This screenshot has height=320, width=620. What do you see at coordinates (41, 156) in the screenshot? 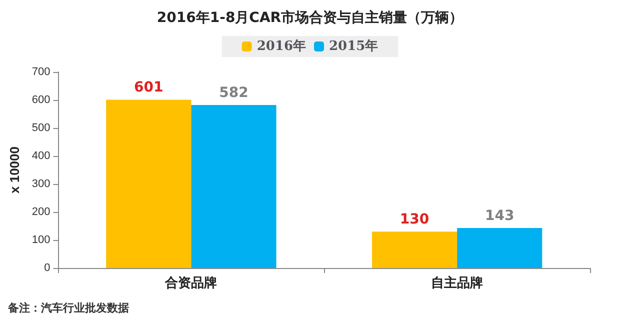
I see `y-tick-label: 400` at bounding box center [41, 156].